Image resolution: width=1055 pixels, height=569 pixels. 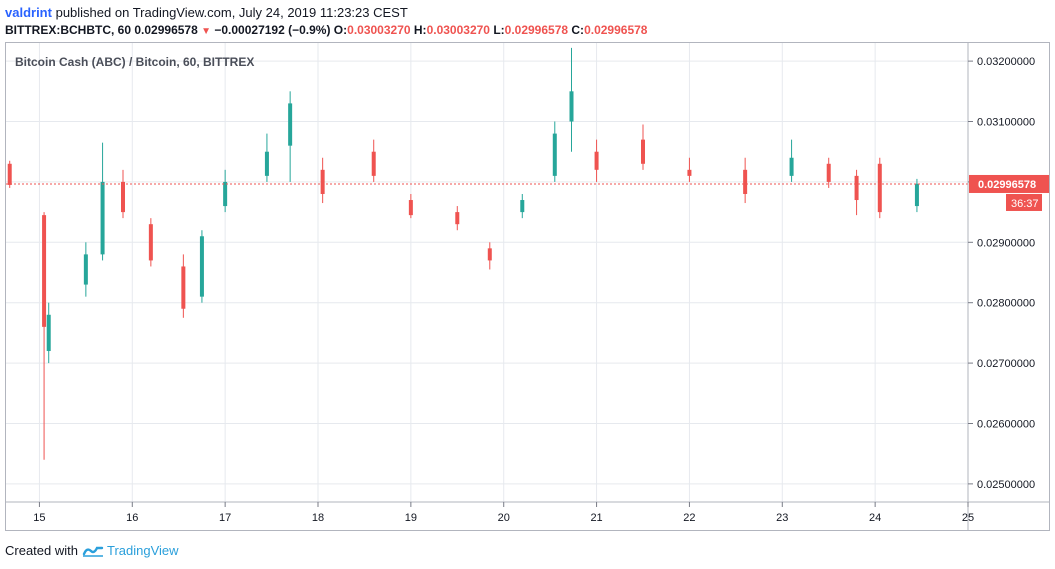 I want to click on x-axis: 15 16 17 18 19 20 21 22 23 24 25, so click(x=503, y=513).